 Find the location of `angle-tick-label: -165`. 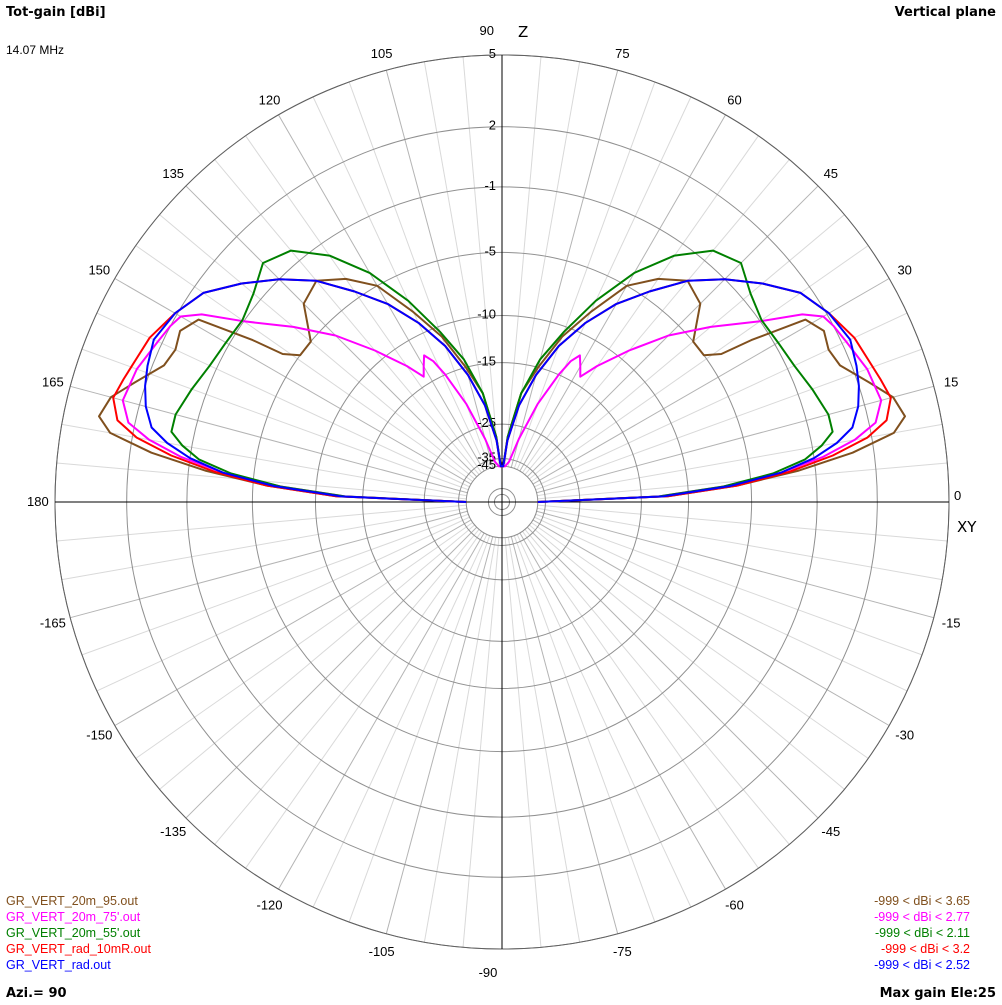

angle-tick-label: -165 is located at coordinates (53, 622).